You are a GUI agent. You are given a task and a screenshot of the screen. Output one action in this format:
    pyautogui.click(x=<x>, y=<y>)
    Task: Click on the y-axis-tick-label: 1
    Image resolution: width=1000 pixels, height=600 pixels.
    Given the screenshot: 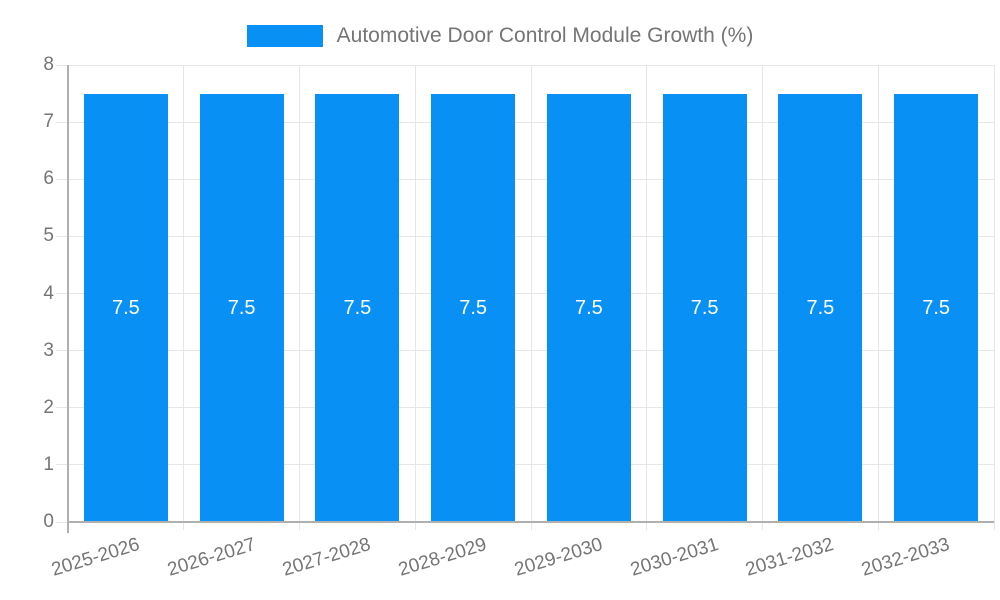 What is the action you would take?
    pyautogui.click(x=48, y=464)
    